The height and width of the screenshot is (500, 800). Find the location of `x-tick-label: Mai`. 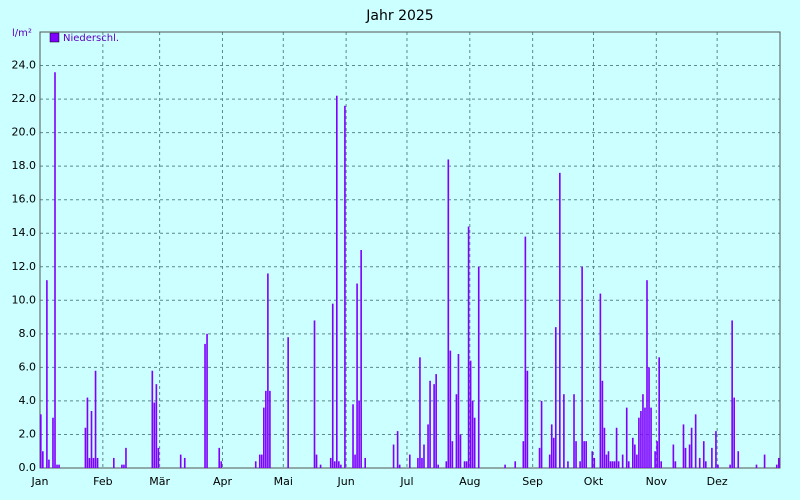

x-tick-label: Mai is located at coordinates (283, 481).